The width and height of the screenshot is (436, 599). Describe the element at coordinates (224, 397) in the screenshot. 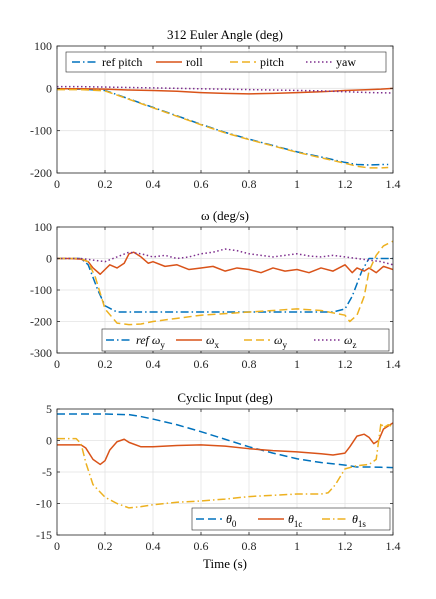

I see `chart-title: Cyclic Input (deg)` at that location.